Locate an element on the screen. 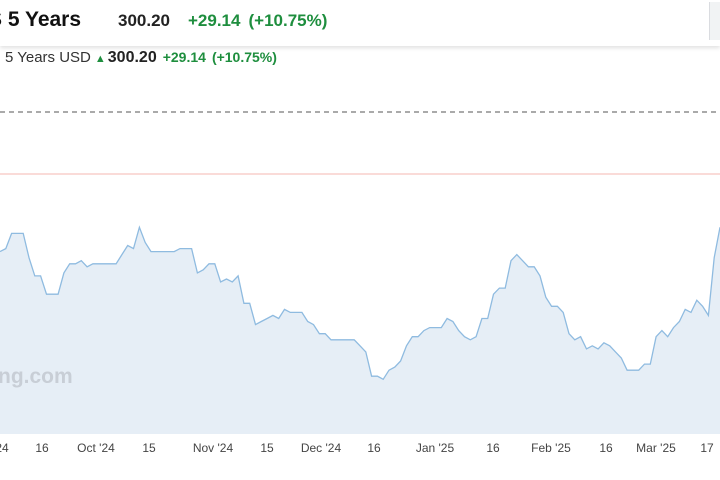  legend-change-percent: (+10.75%) is located at coordinates (244, 57).